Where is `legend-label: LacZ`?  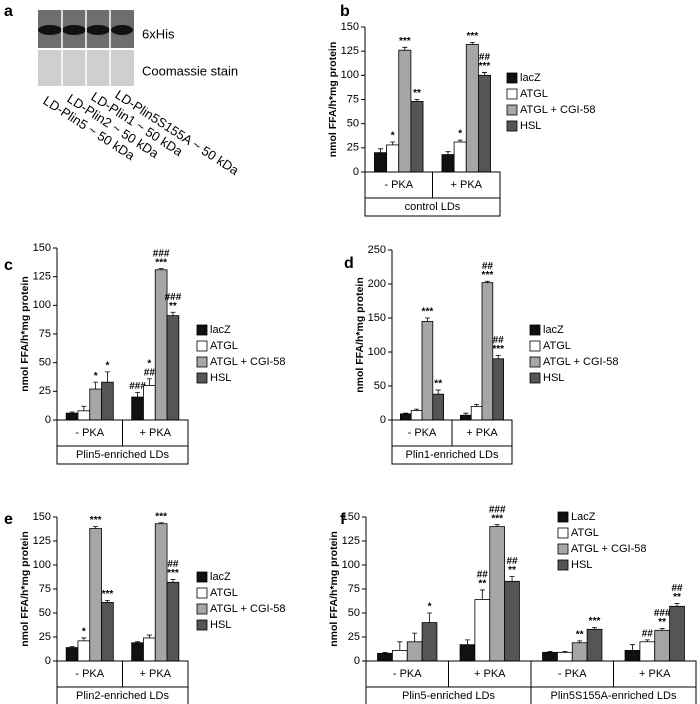 legend-label: LacZ is located at coordinates (583, 517).